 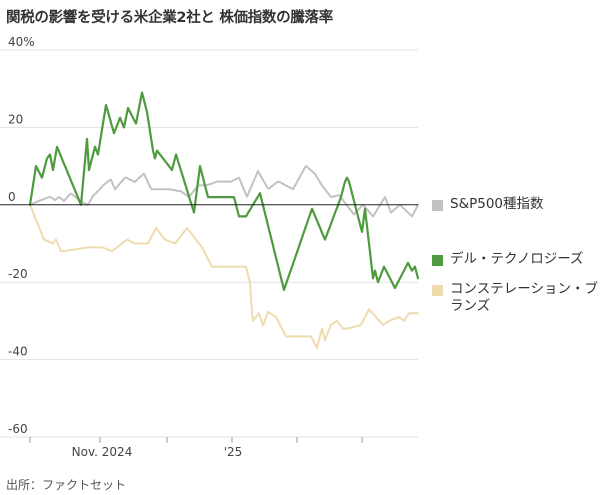 I want to click on legend-item-sp500: S&P500種指数, so click(x=516, y=204).